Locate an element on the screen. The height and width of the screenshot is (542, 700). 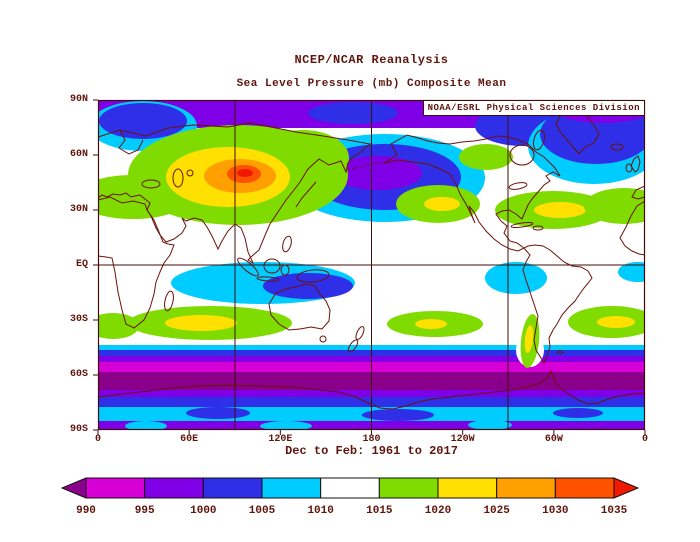
lon-tick-label-180-3: 180 is located at coordinates (371, 439).